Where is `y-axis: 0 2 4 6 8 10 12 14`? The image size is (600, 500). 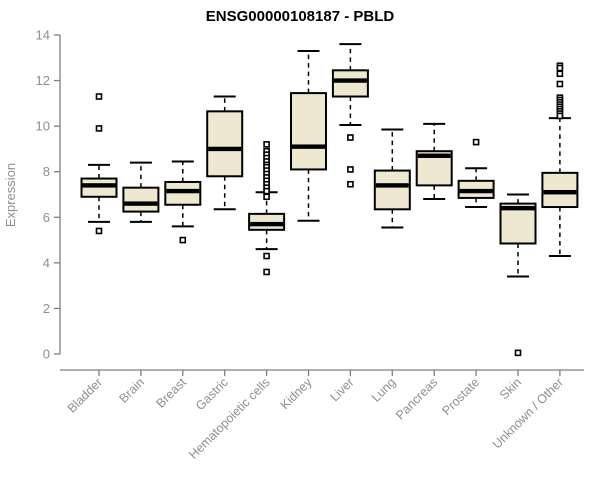 y-axis: 0 2 4 6 8 10 12 14 is located at coordinates (48, 195).